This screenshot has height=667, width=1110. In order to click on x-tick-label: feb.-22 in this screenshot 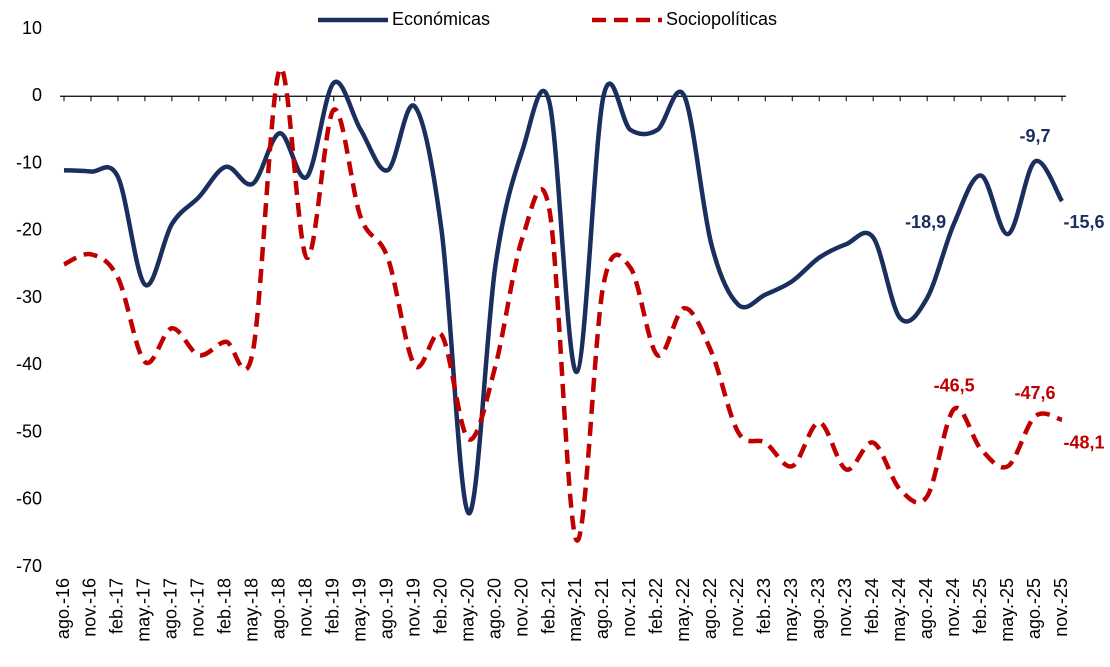, I will do `click(656, 606)`.